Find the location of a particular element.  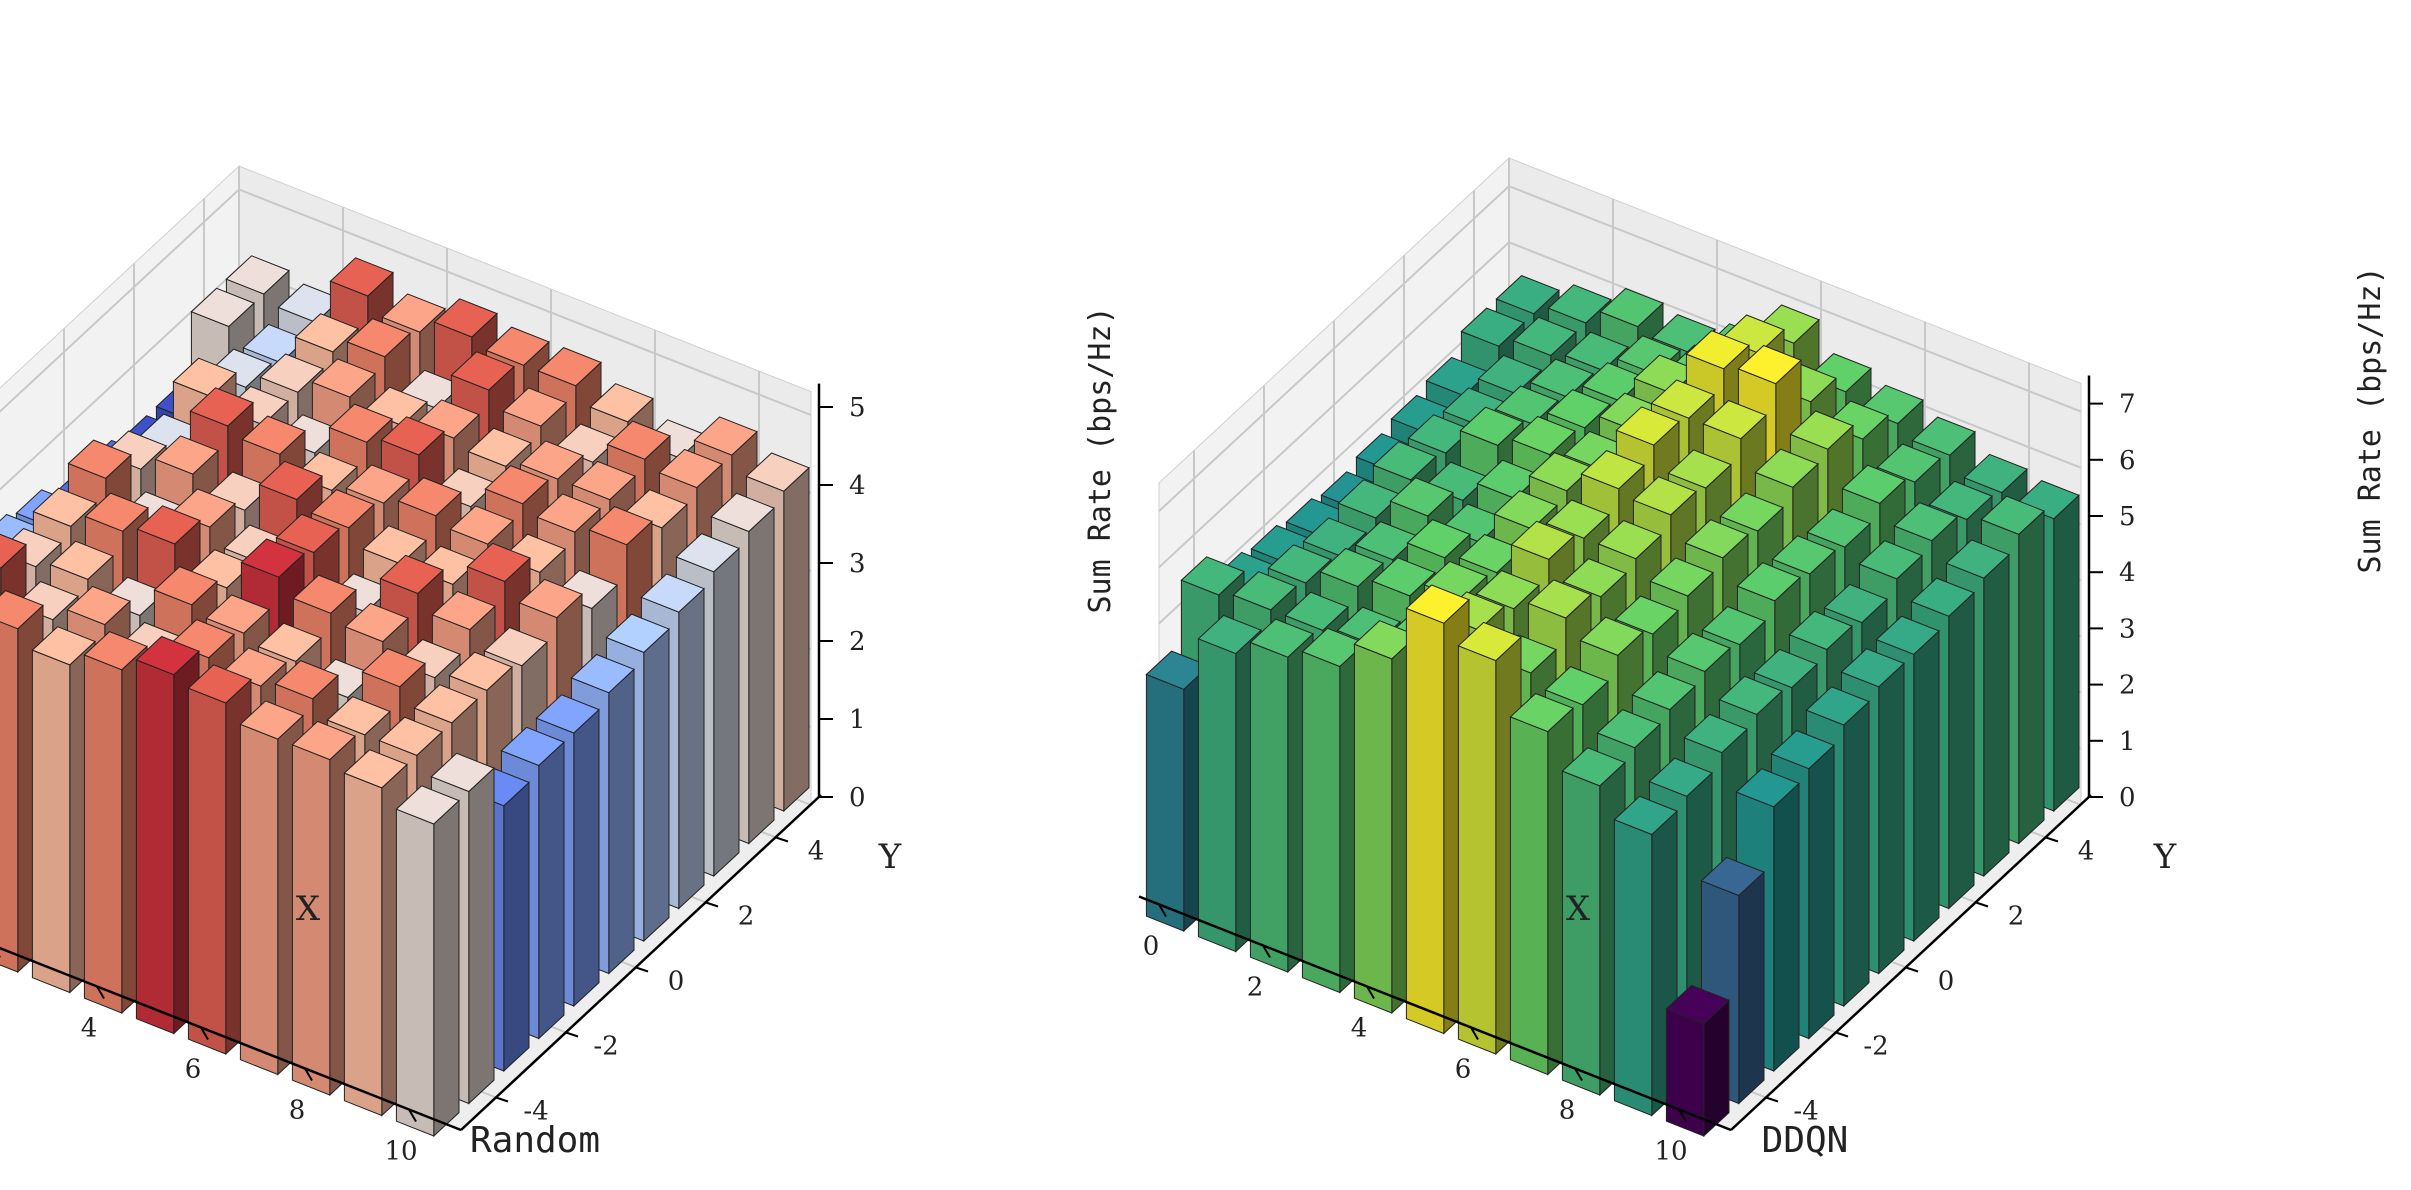

x-tick-label: 0 is located at coordinates (1151, 947).